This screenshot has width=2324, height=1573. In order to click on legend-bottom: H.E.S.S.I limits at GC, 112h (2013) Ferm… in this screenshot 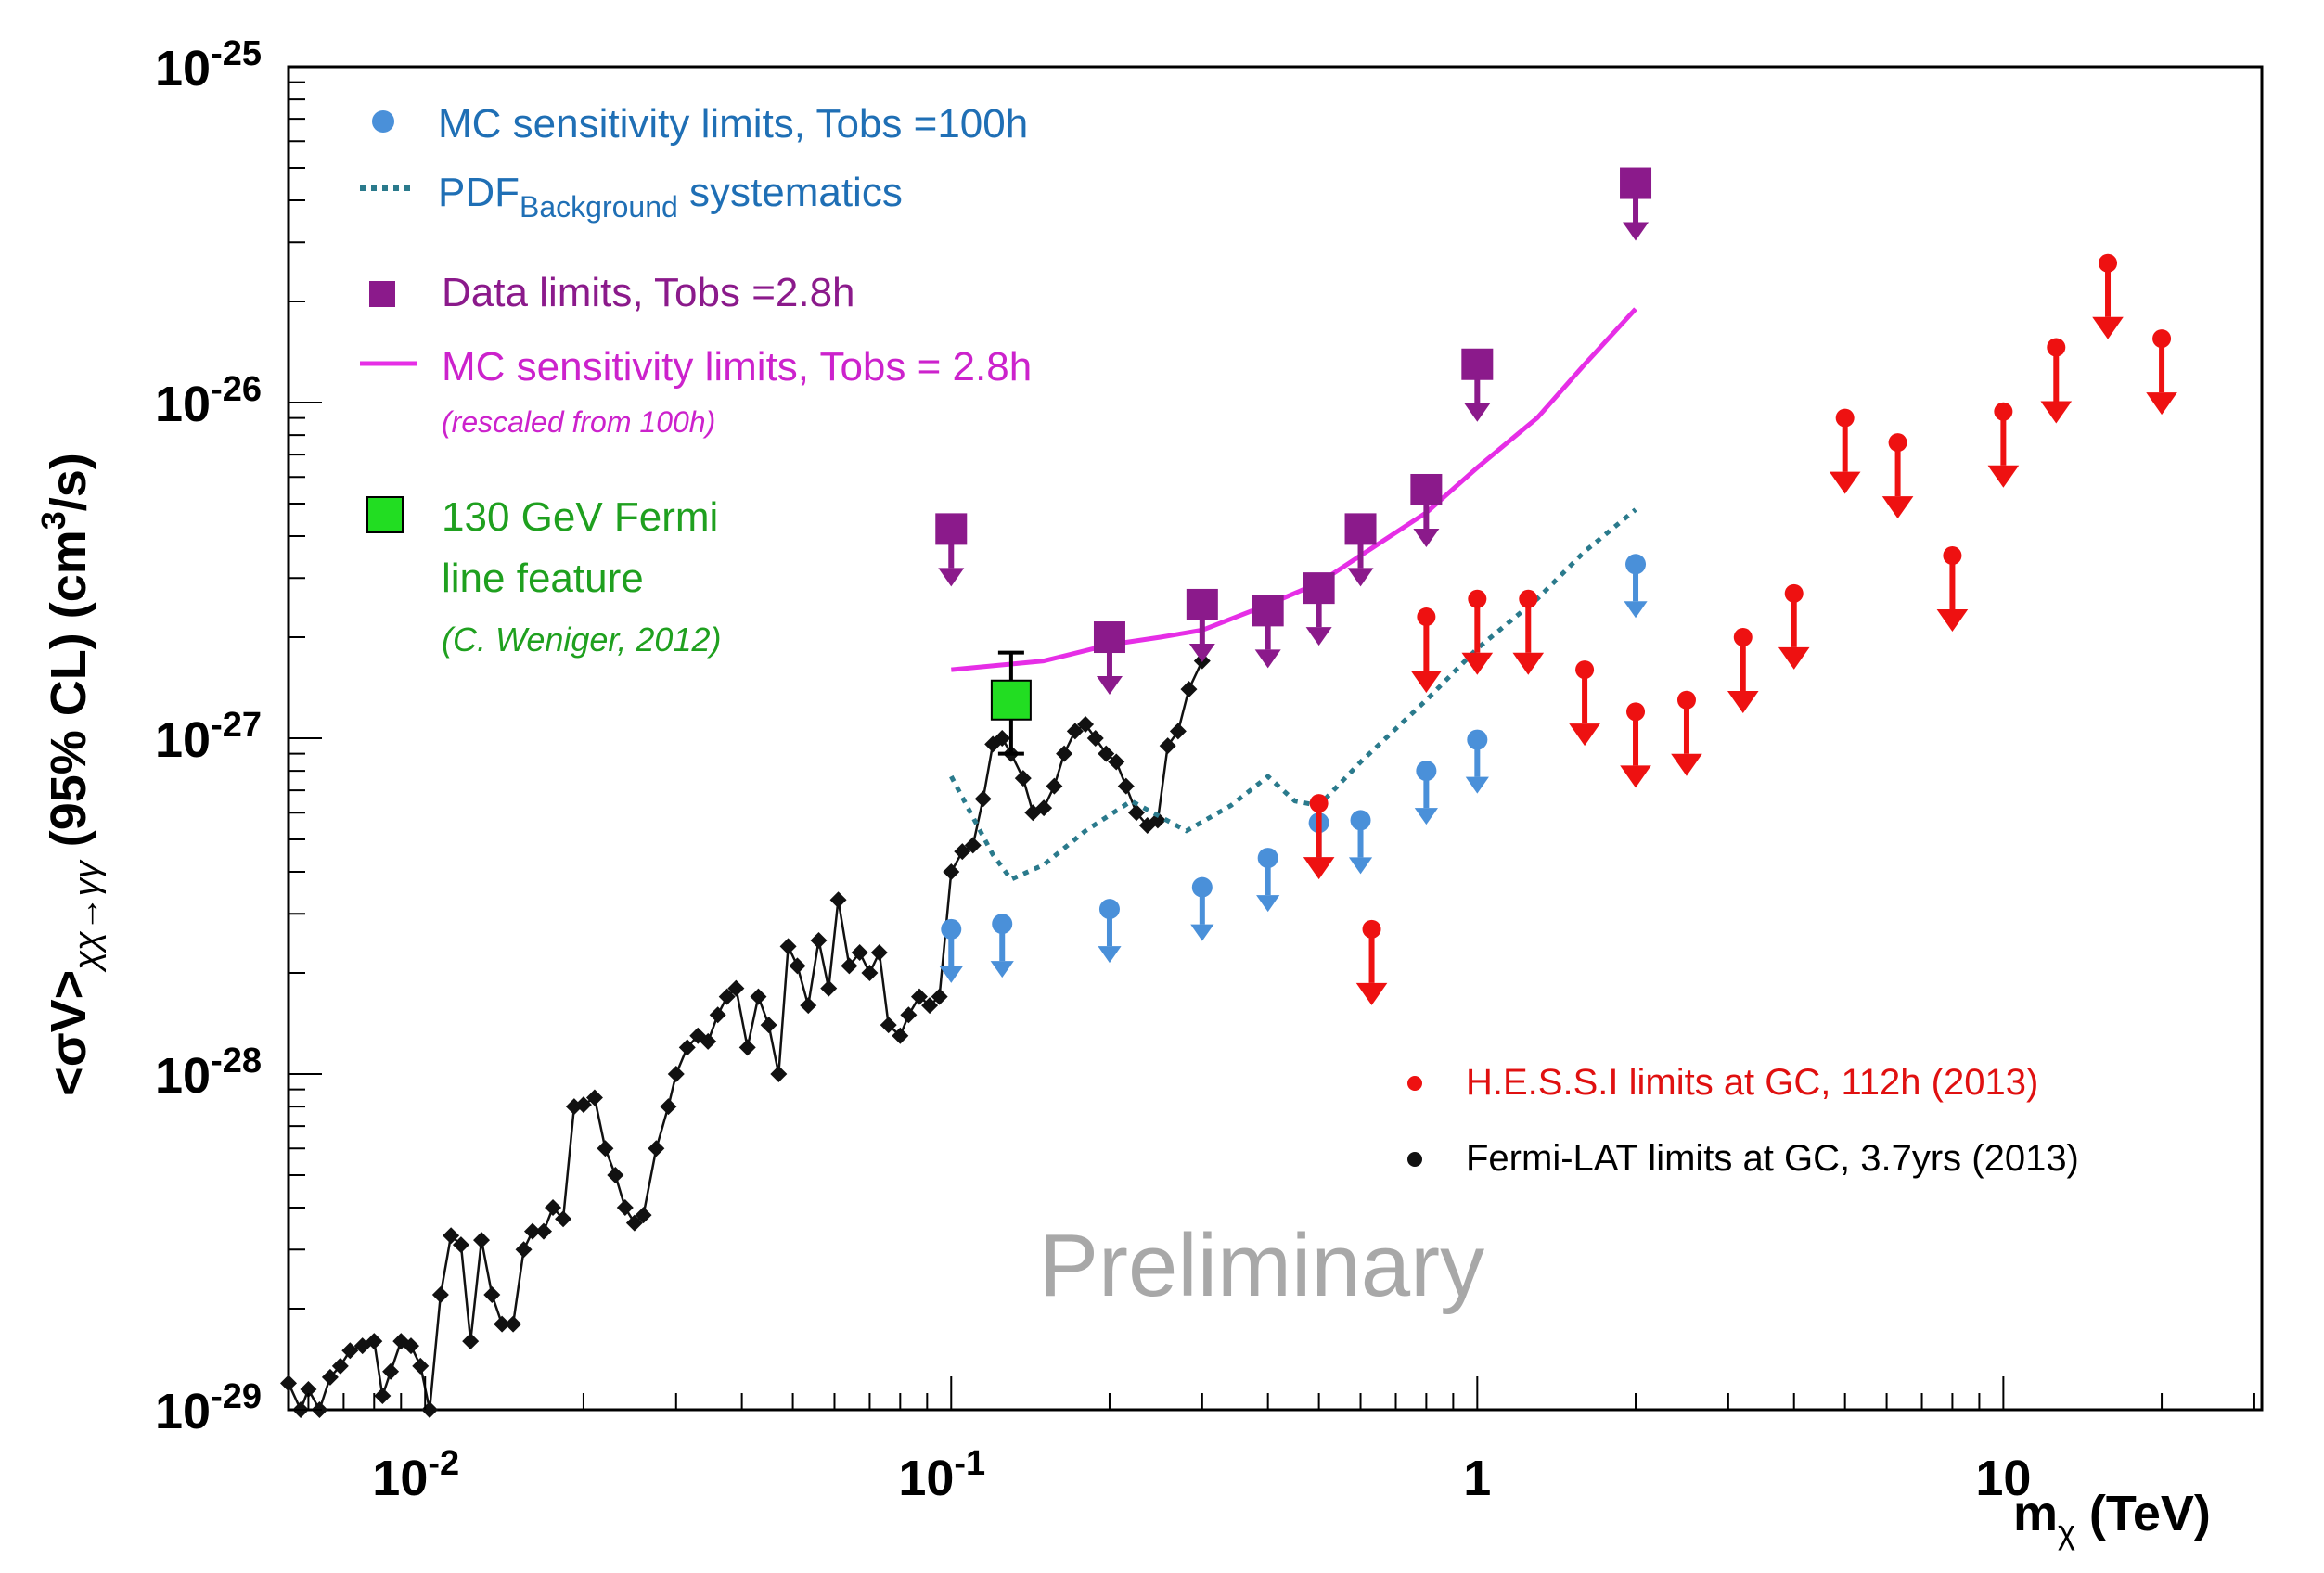, I will do `click(1743, 1120)`.